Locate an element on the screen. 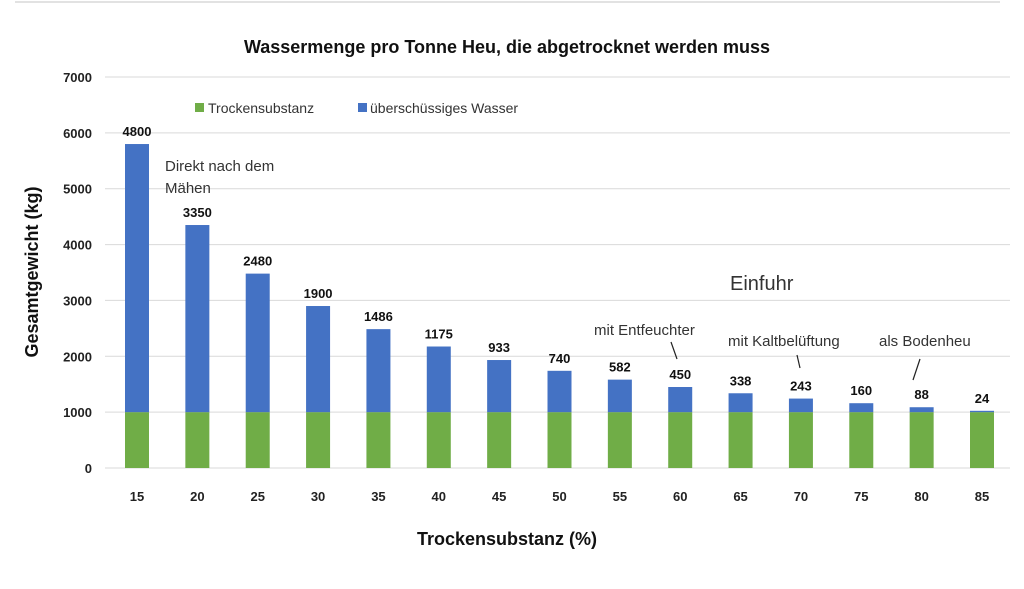 The width and height of the screenshot is (1024, 589). x-tick-label: 60 is located at coordinates (680, 496).